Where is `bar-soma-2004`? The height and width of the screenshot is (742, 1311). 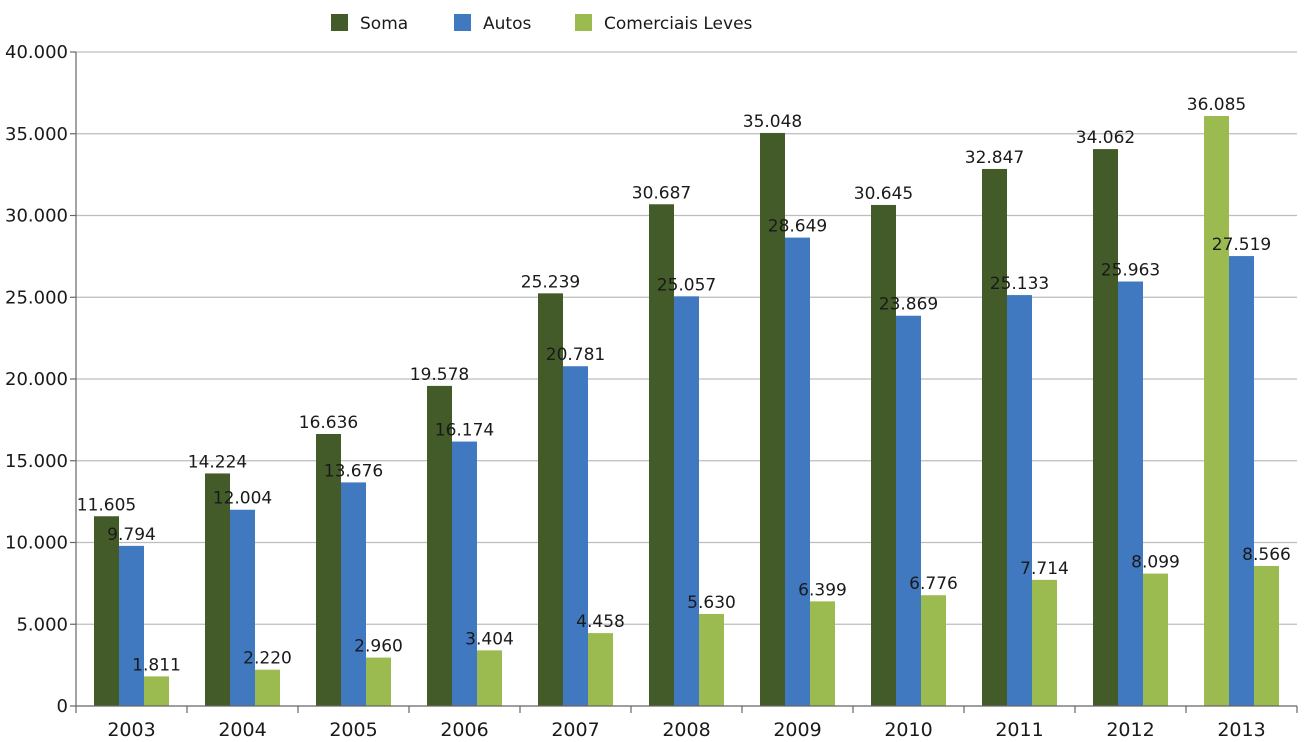
bar-soma-2004 is located at coordinates (217, 589).